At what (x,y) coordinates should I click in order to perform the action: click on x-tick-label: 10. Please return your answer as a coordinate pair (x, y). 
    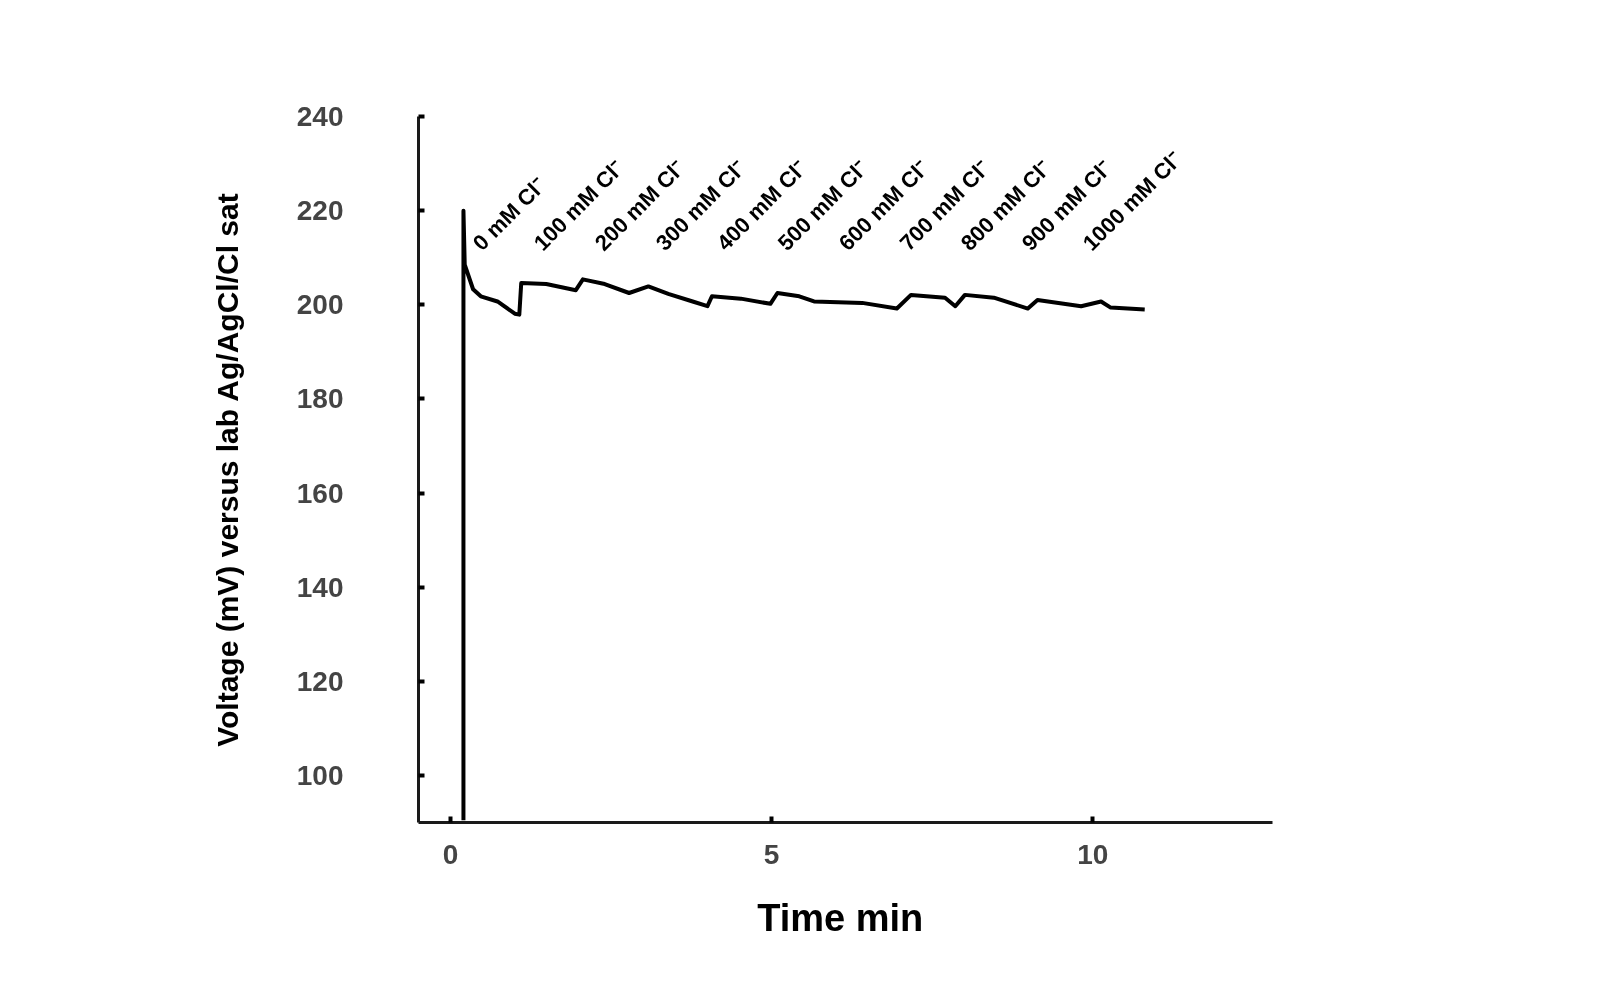
    Looking at the image, I should click on (1093, 854).